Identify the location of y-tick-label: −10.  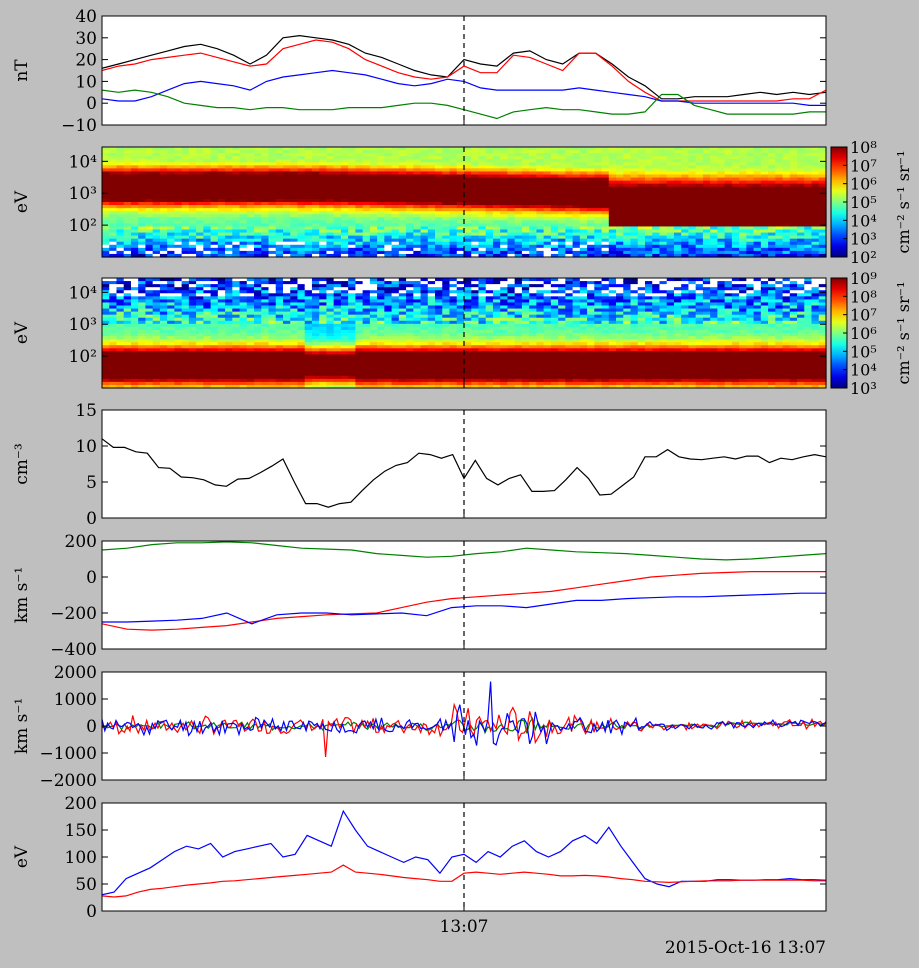
(79, 126).